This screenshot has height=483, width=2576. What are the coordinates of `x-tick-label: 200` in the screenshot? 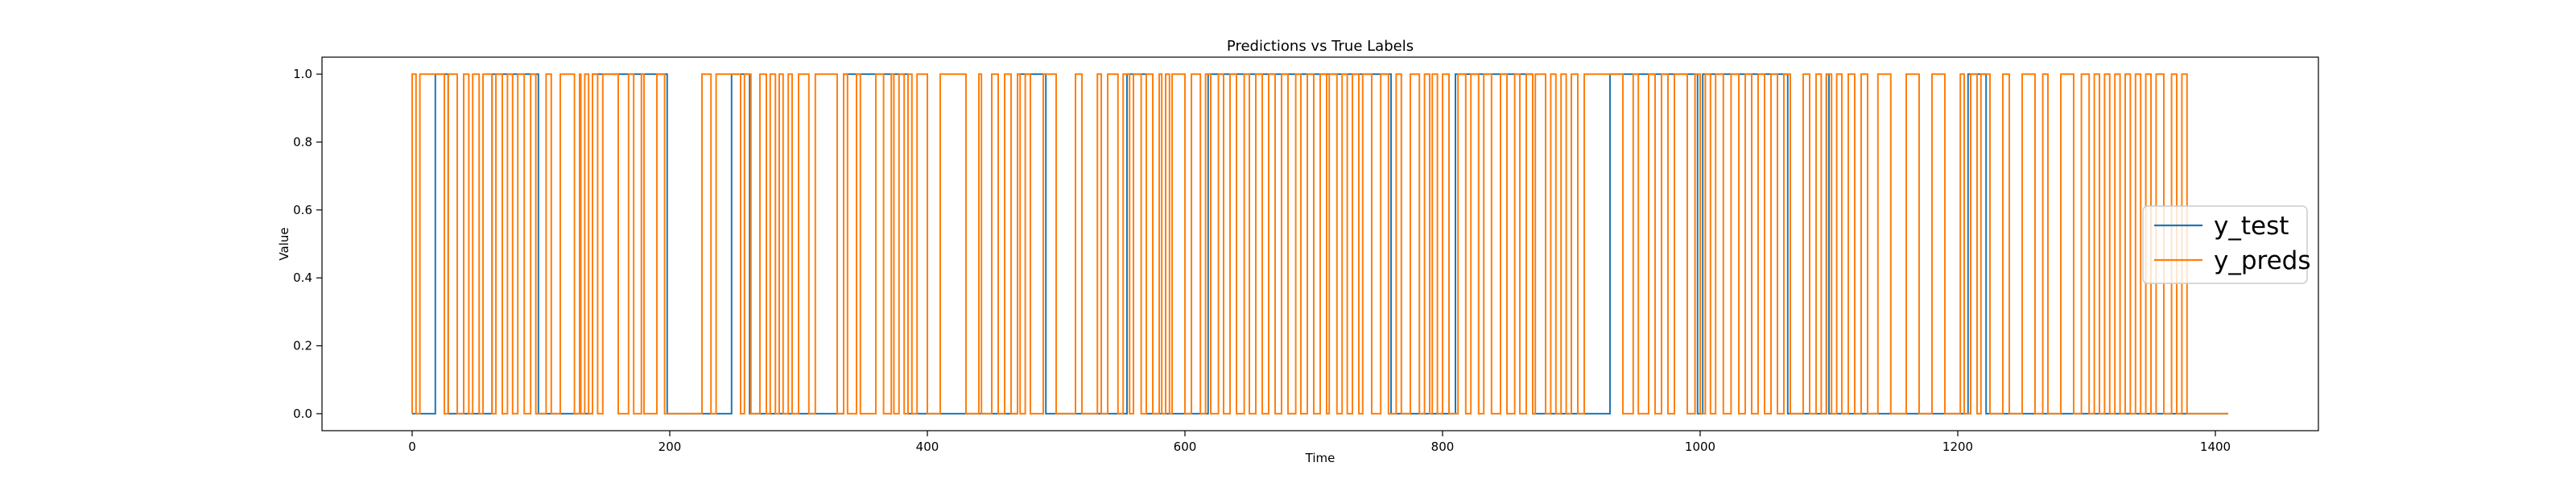 It's located at (670, 447).